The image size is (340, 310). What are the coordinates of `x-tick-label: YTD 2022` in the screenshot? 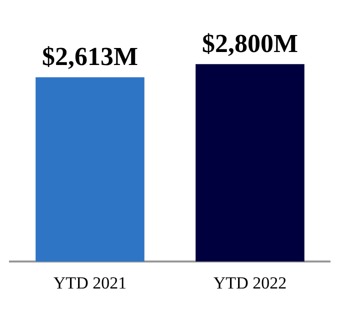 It's located at (250, 282).